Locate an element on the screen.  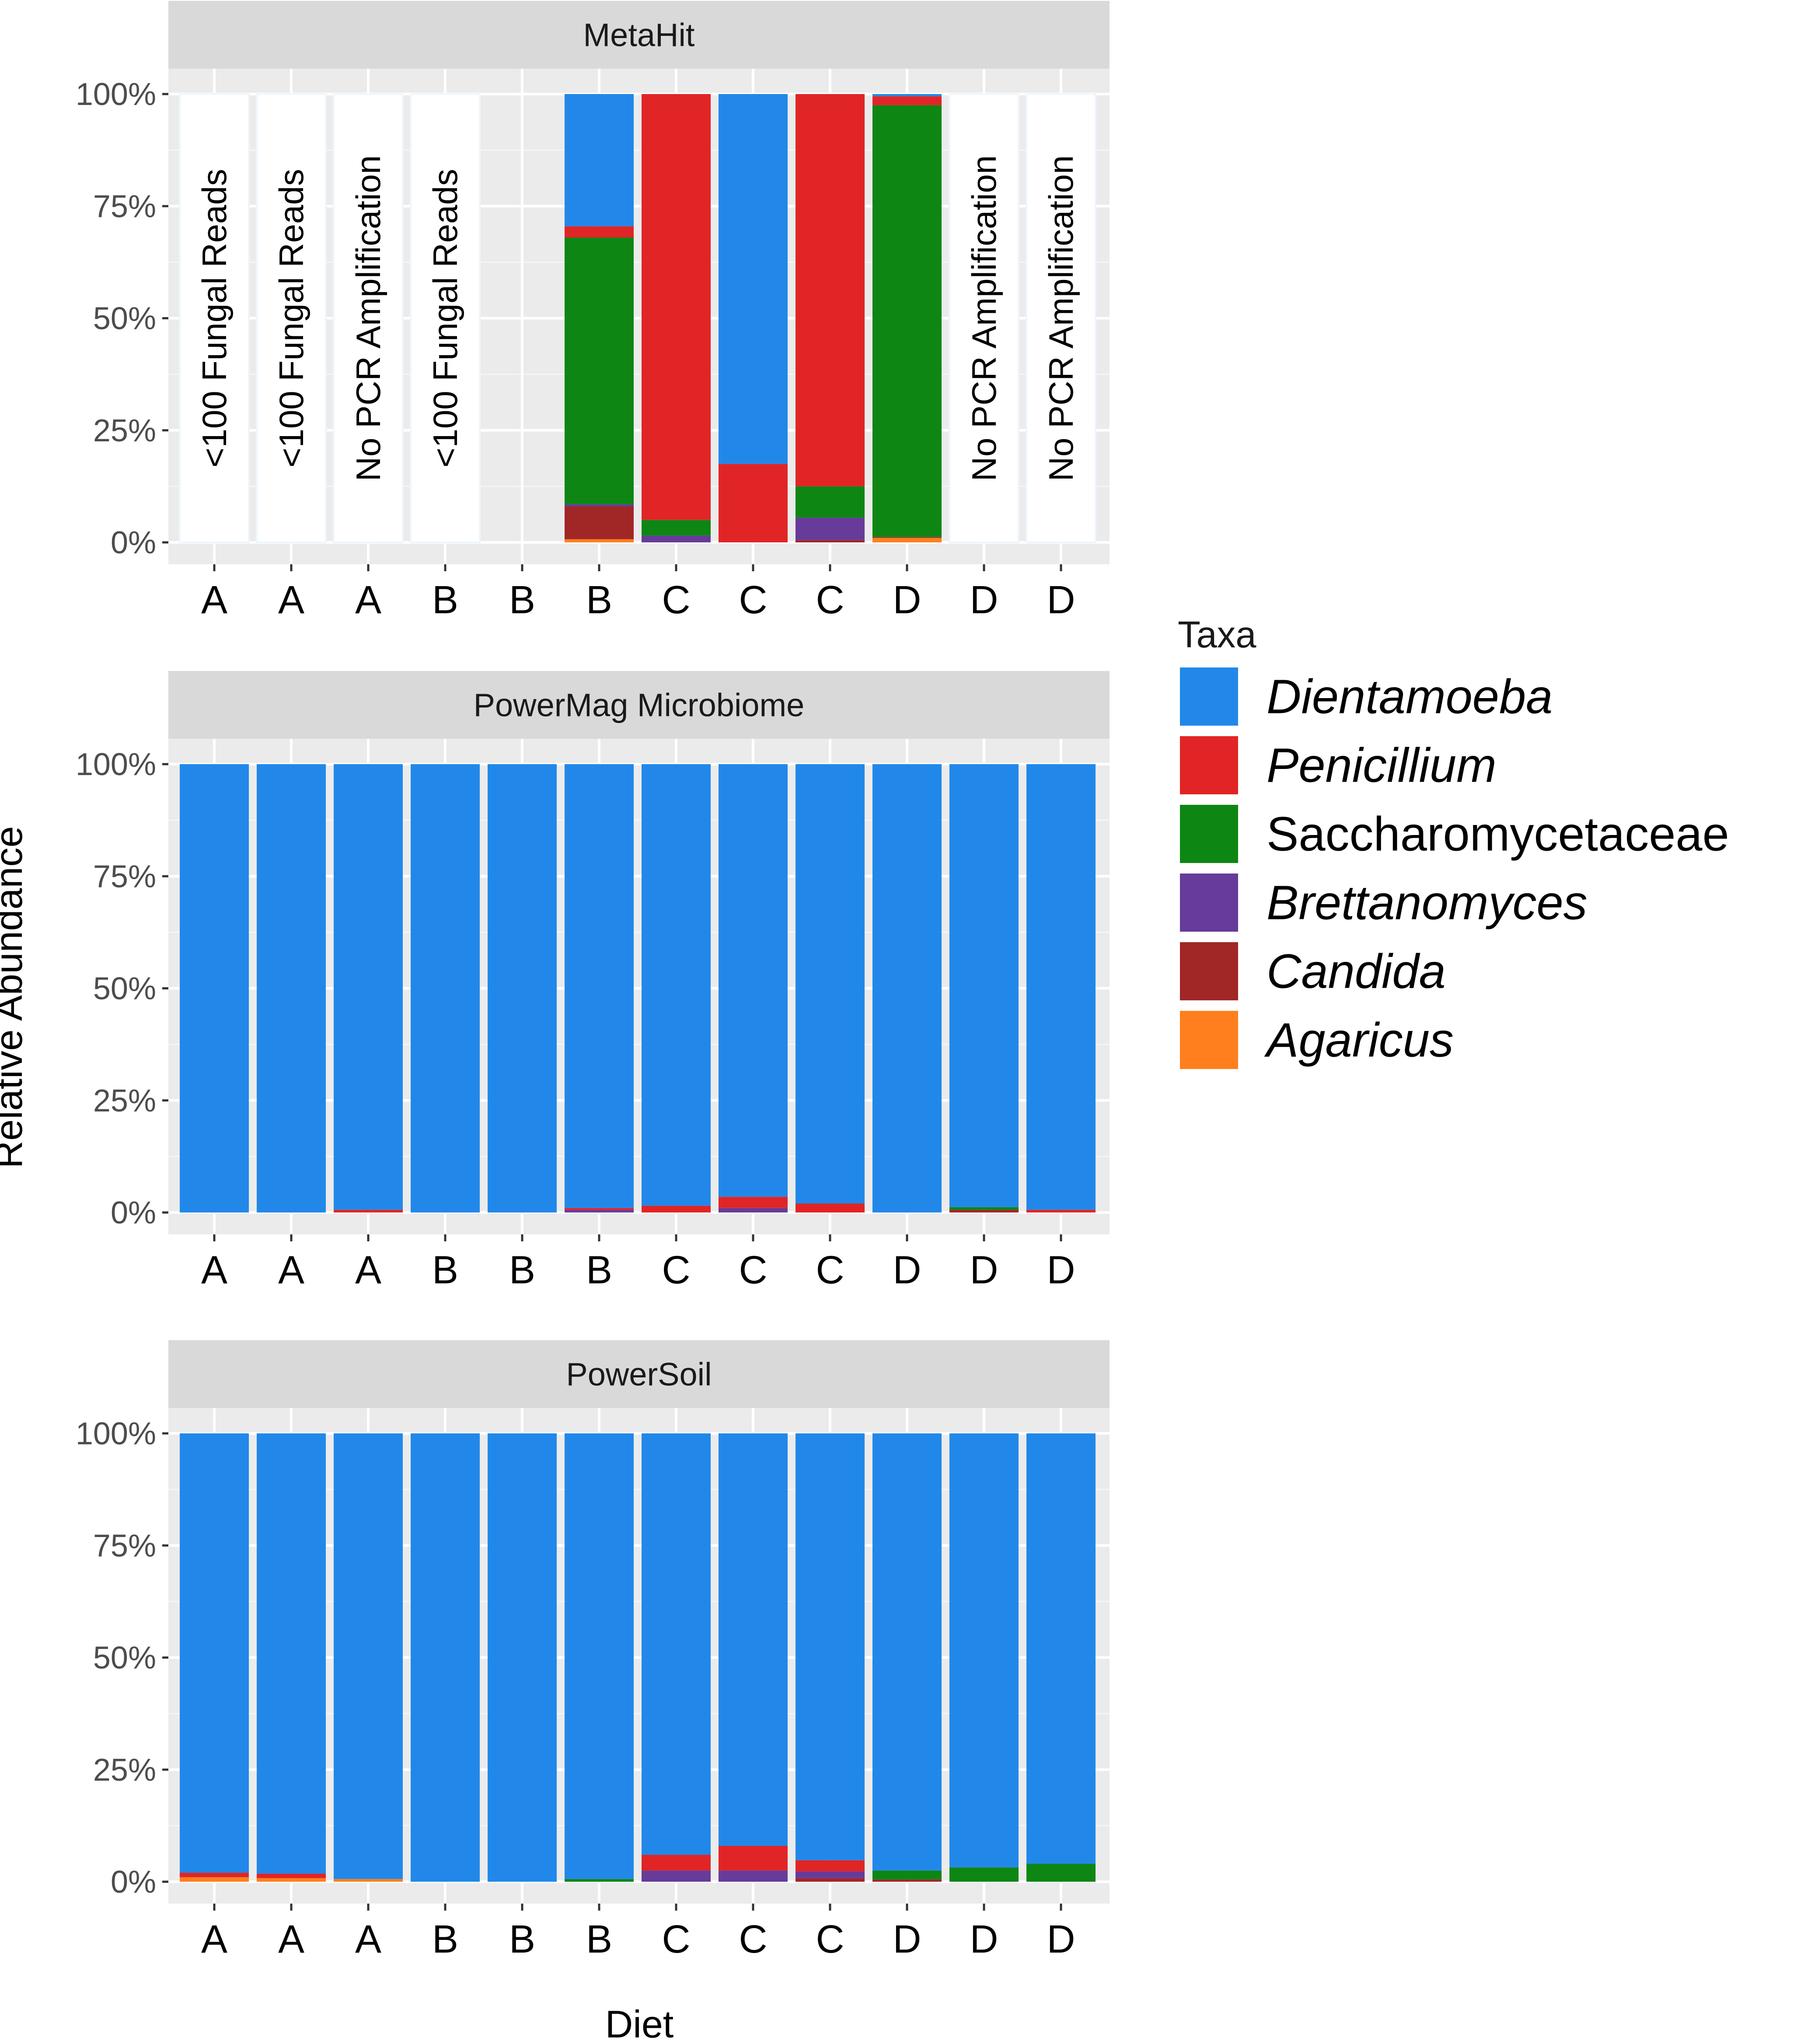
y-tick-label: 75% is located at coordinates (125, 1545).